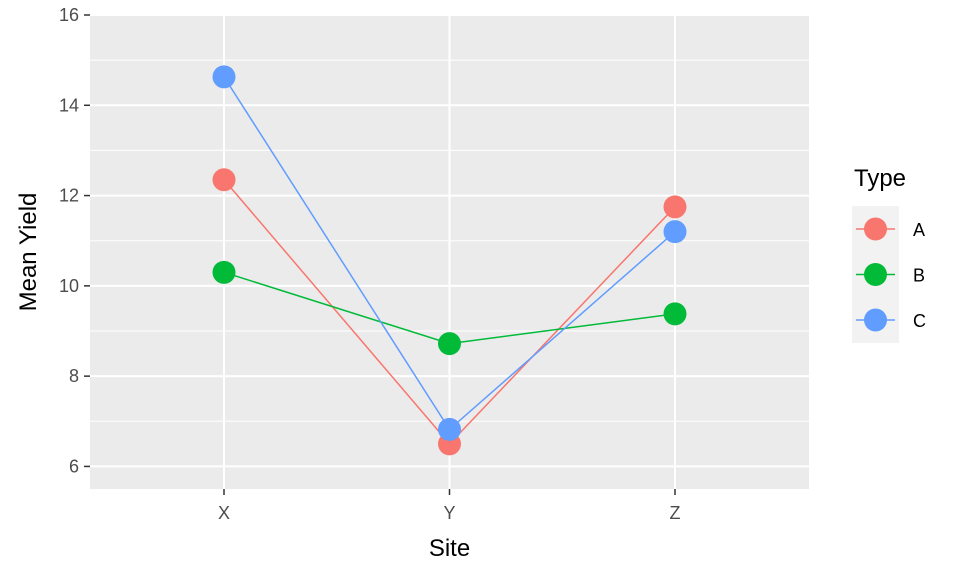 Image resolution: width=960 pixels, height=576 pixels. What do you see at coordinates (919, 230) in the screenshot?
I see `legend-label: A` at bounding box center [919, 230].